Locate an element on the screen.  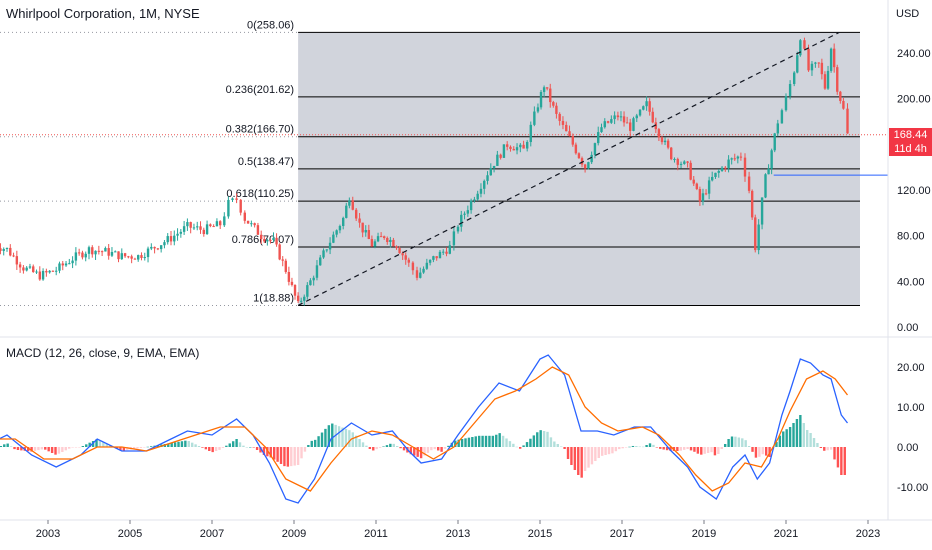
time-tick-label: 2007 is located at coordinates (212, 534).